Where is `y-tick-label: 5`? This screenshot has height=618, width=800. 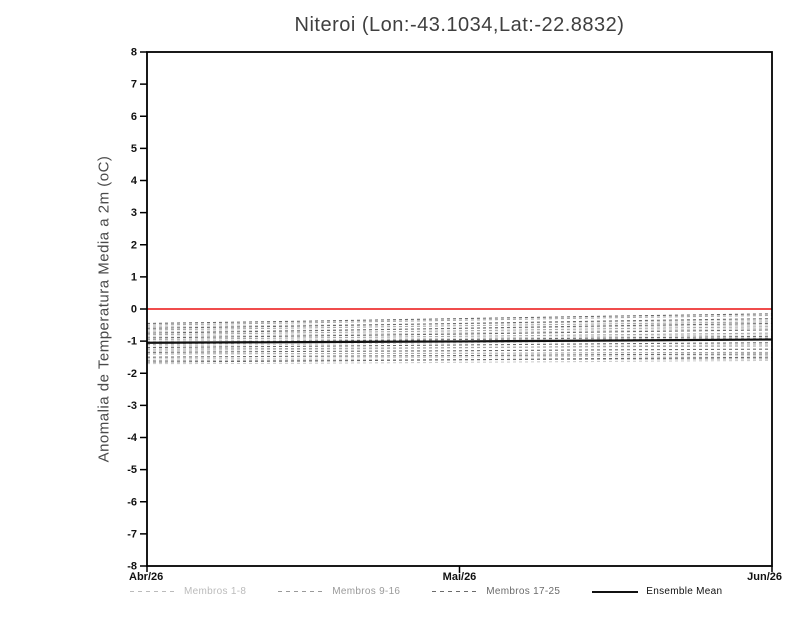
y-tick-label: 5 is located at coordinates (134, 149).